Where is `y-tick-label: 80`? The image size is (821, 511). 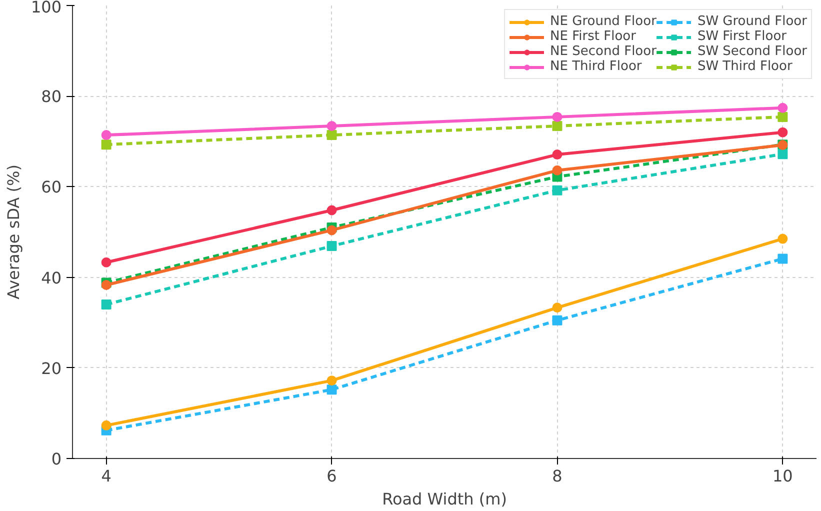
y-tick-label: 80 is located at coordinates (51, 96).